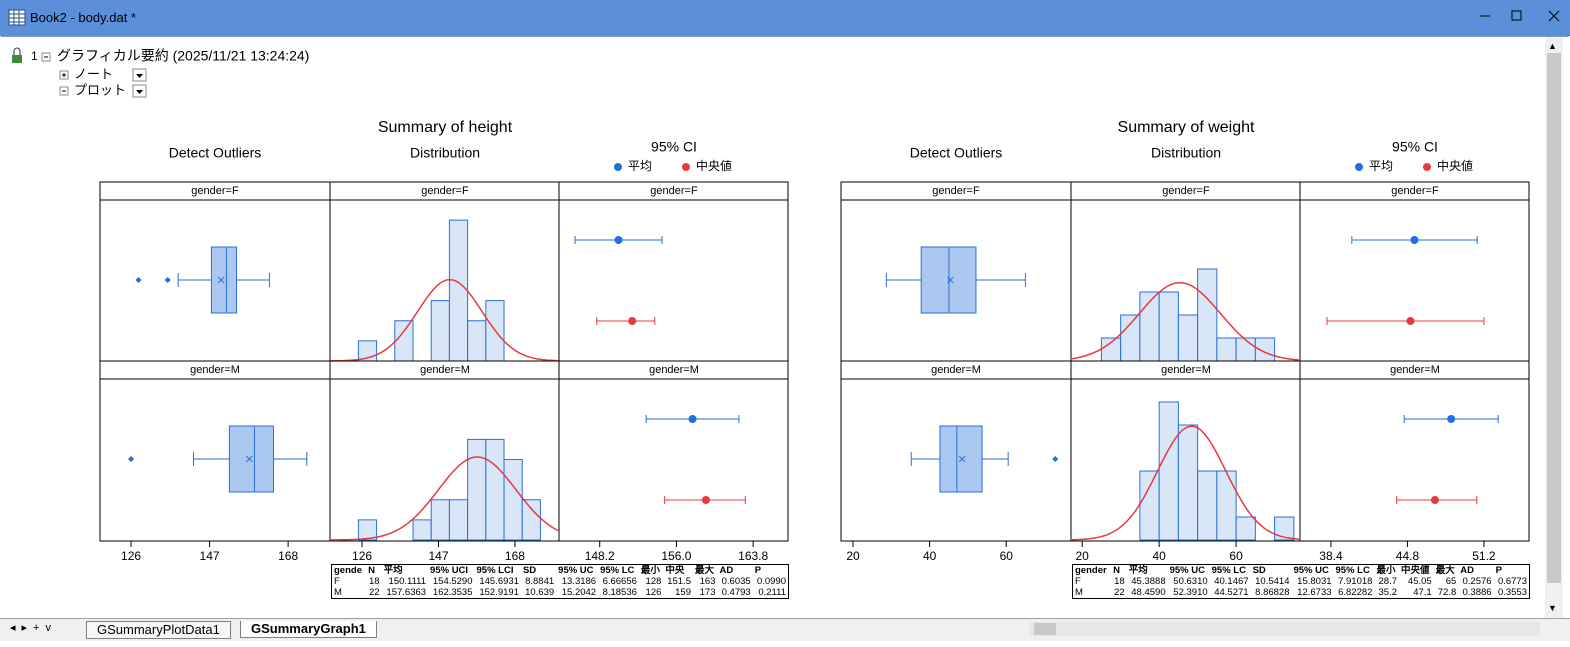  Describe the element at coordinates (1477, 581) in the screenshot. I see `table-cell: 0.2576` at that location.